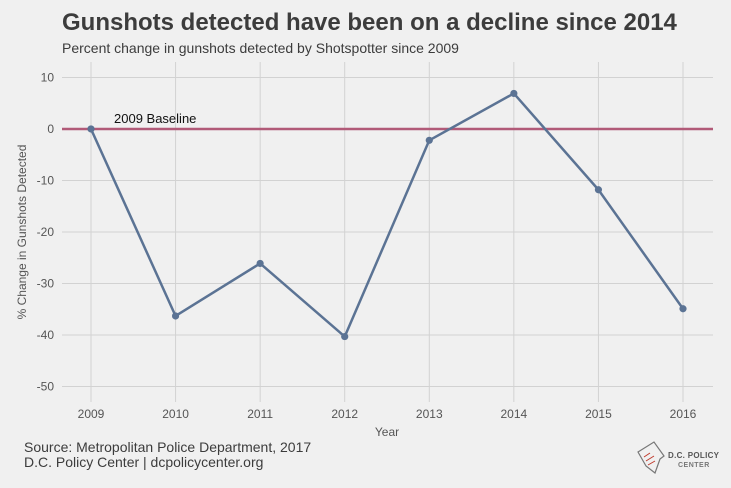 The image size is (731, 488). I want to click on baseline-label: 2009 Baseline, so click(155, 118).